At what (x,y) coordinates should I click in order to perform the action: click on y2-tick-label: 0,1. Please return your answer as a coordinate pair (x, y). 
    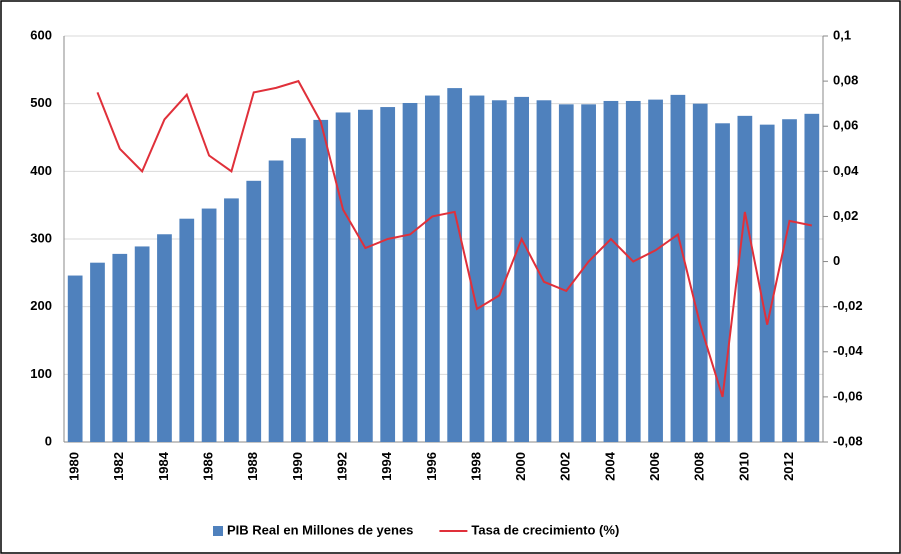
    Looking at the image, I should click on (842, 34).